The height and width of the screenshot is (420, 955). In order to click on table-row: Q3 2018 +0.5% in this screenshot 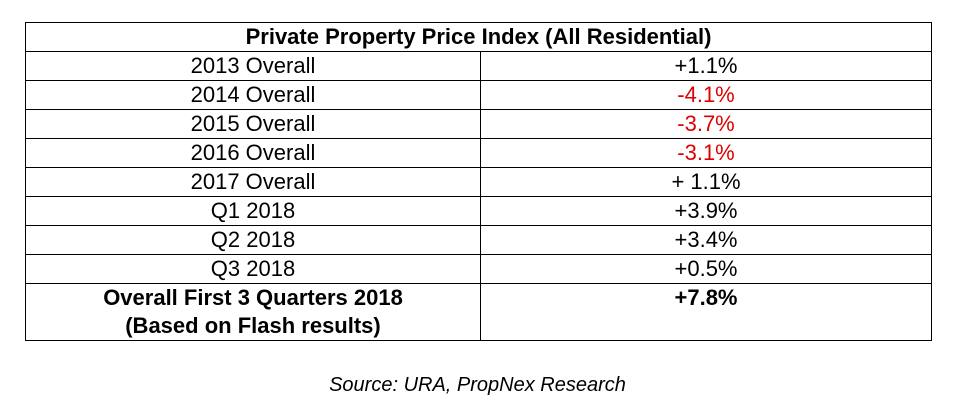, I will do `click(479, 269)`.